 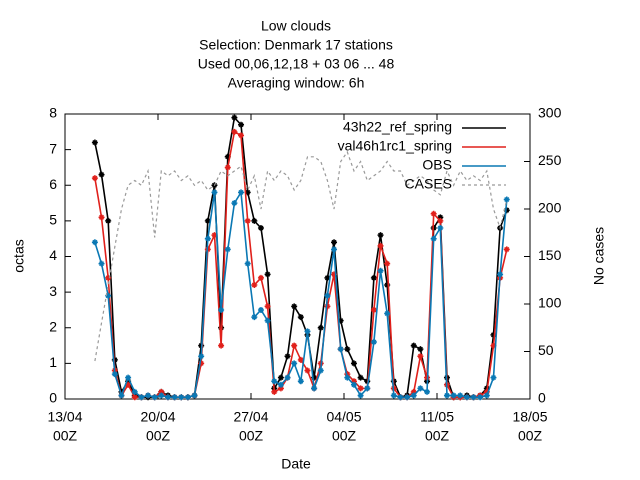 I want to click on x-tick-label: 13/04, so click(x=64, y=417).